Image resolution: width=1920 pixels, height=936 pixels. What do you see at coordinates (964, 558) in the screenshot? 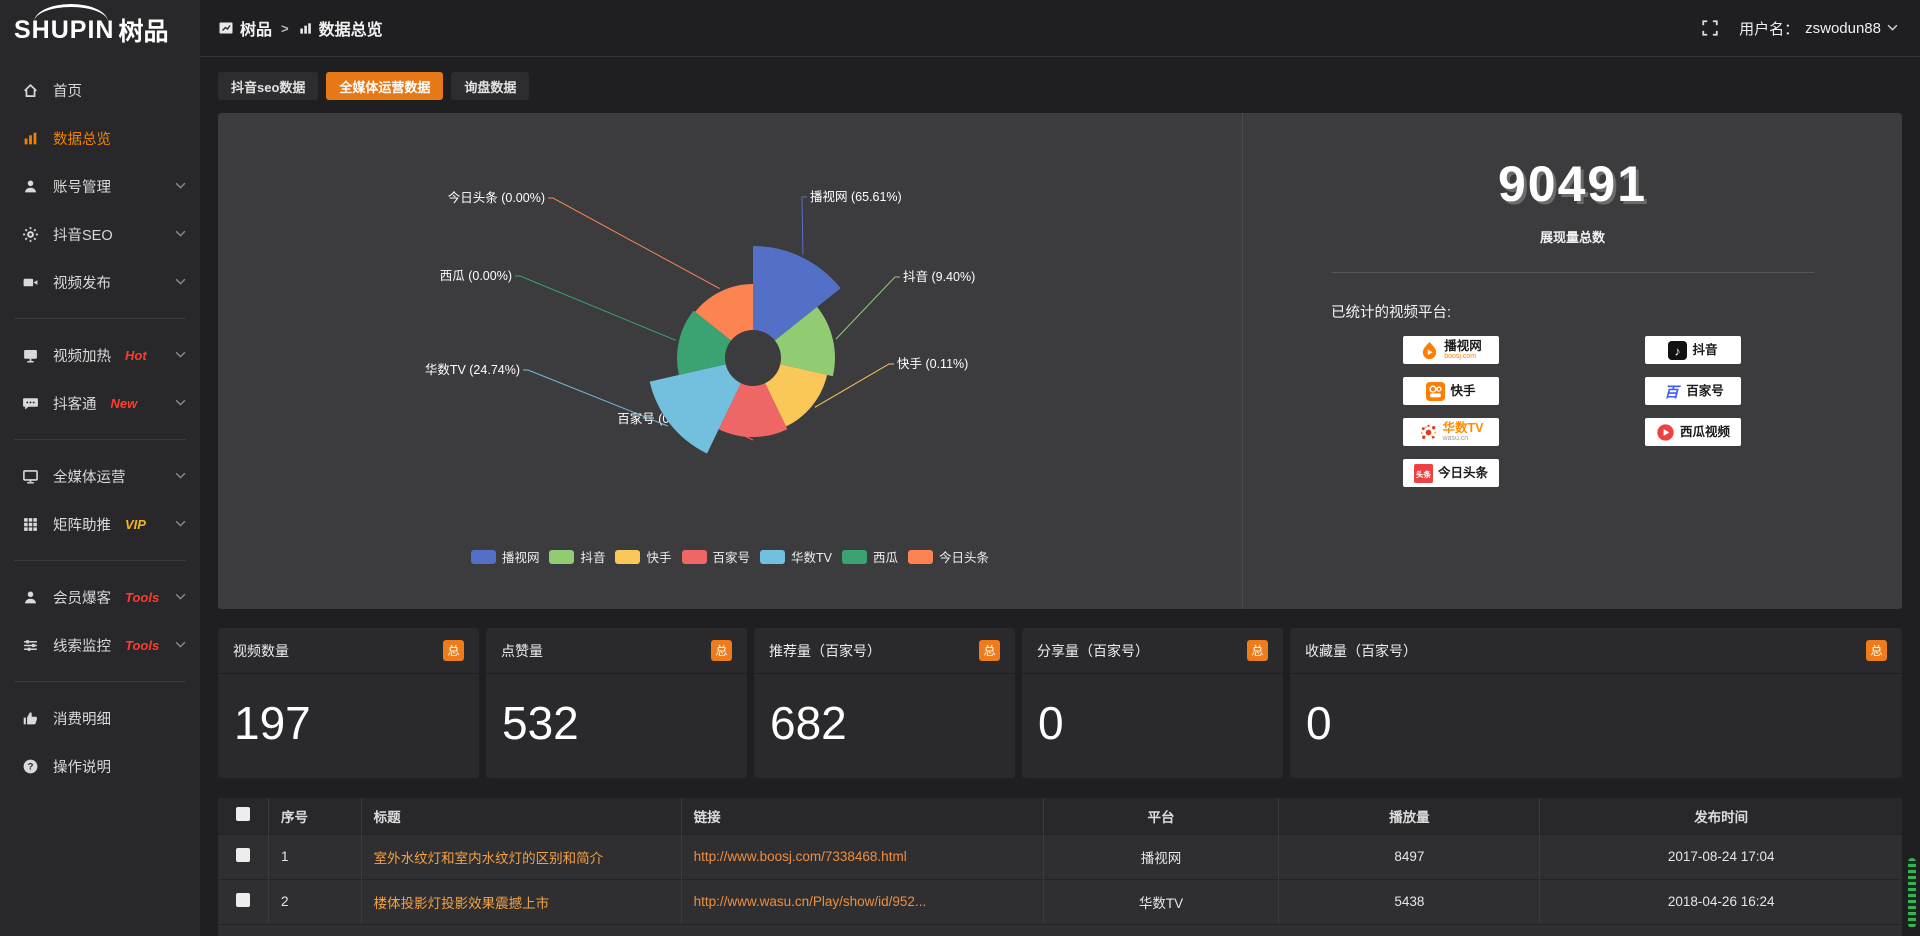
I see `legend-label: 今日头条` at bounding box center [964, 558].